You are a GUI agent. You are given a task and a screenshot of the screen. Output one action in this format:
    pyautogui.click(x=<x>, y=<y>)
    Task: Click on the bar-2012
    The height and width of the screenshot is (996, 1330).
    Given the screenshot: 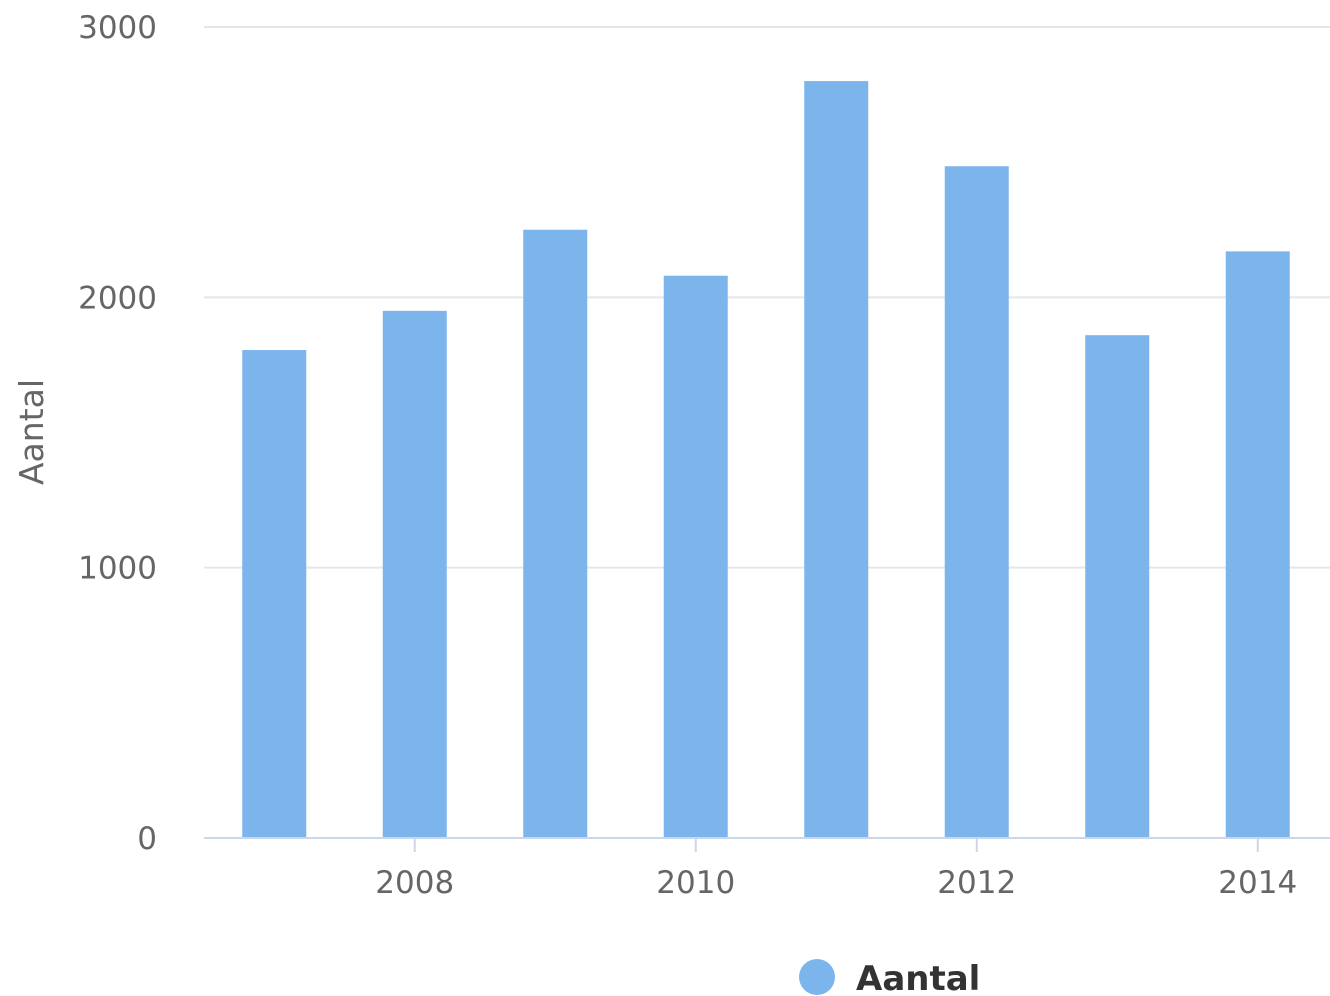 What is the action you would take?
    pyautogui.click(x=976, y=502)
    